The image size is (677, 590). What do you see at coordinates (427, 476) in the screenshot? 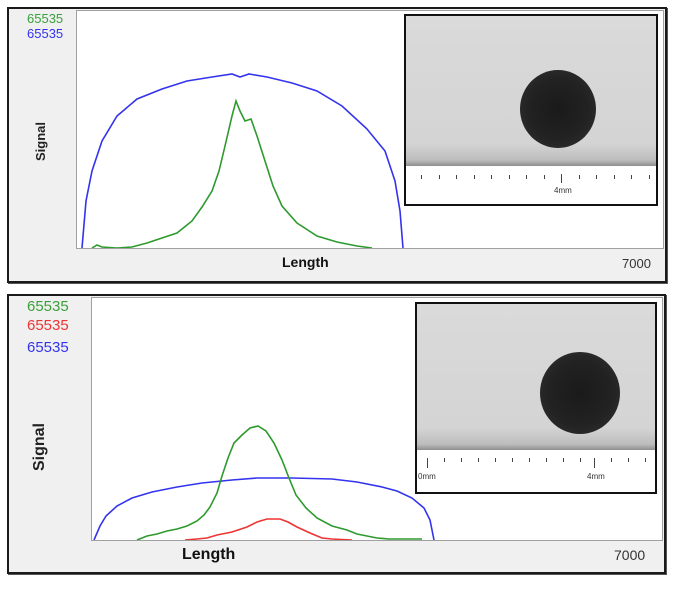
I see `ruler-label-0mm: 0mm` at bounding box center [427, 476].